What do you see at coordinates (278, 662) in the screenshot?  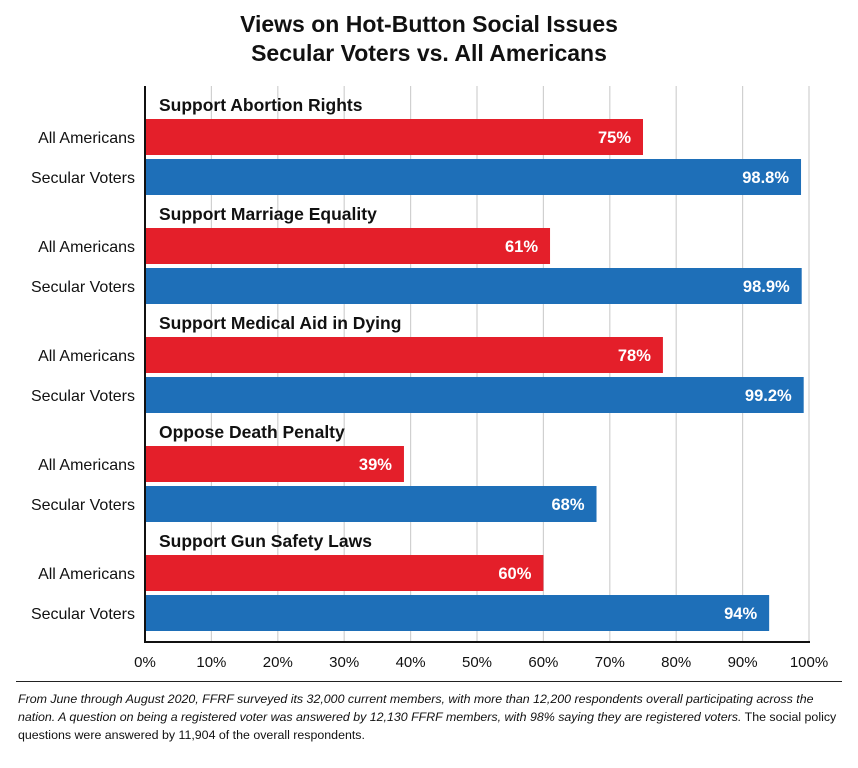 I see `x-tick-label: 20%` at bounding box center [278, 662].